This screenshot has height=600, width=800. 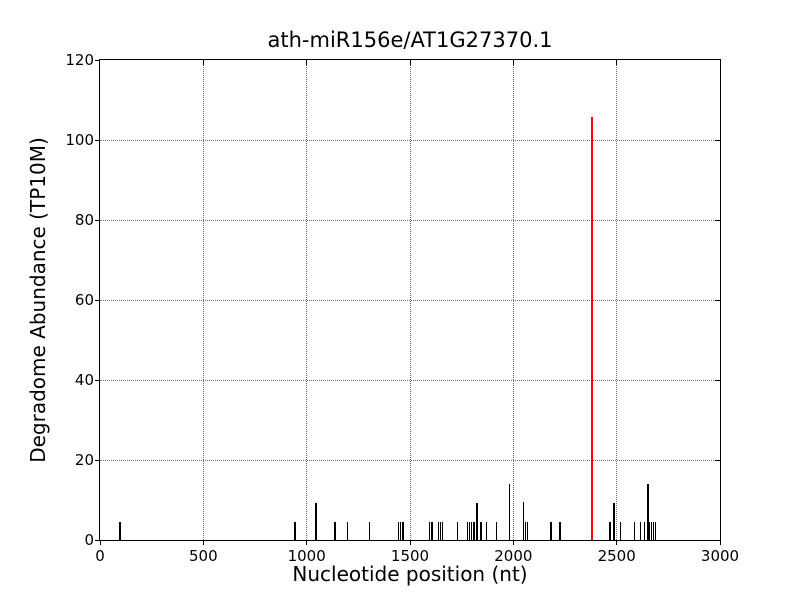 I want to click on x-tick-label: 0, so click(x=100, y=556).